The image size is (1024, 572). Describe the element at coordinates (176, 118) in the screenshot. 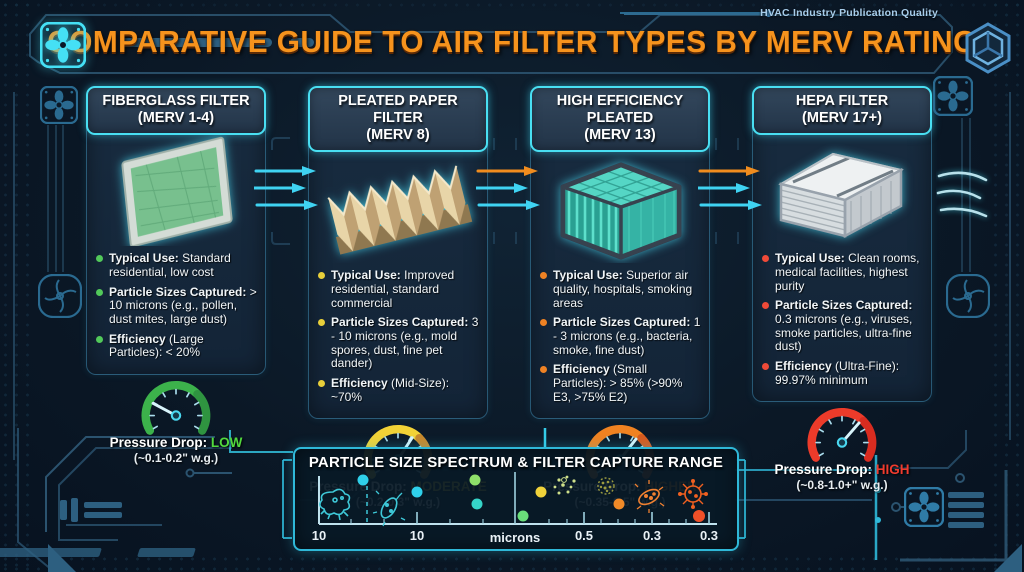

I see `filter-merv: (MERV 1-4)` at that location.